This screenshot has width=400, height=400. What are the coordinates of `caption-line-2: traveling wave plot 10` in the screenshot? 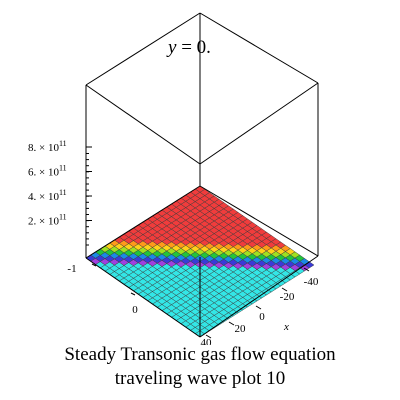 It's located at (200, 378).